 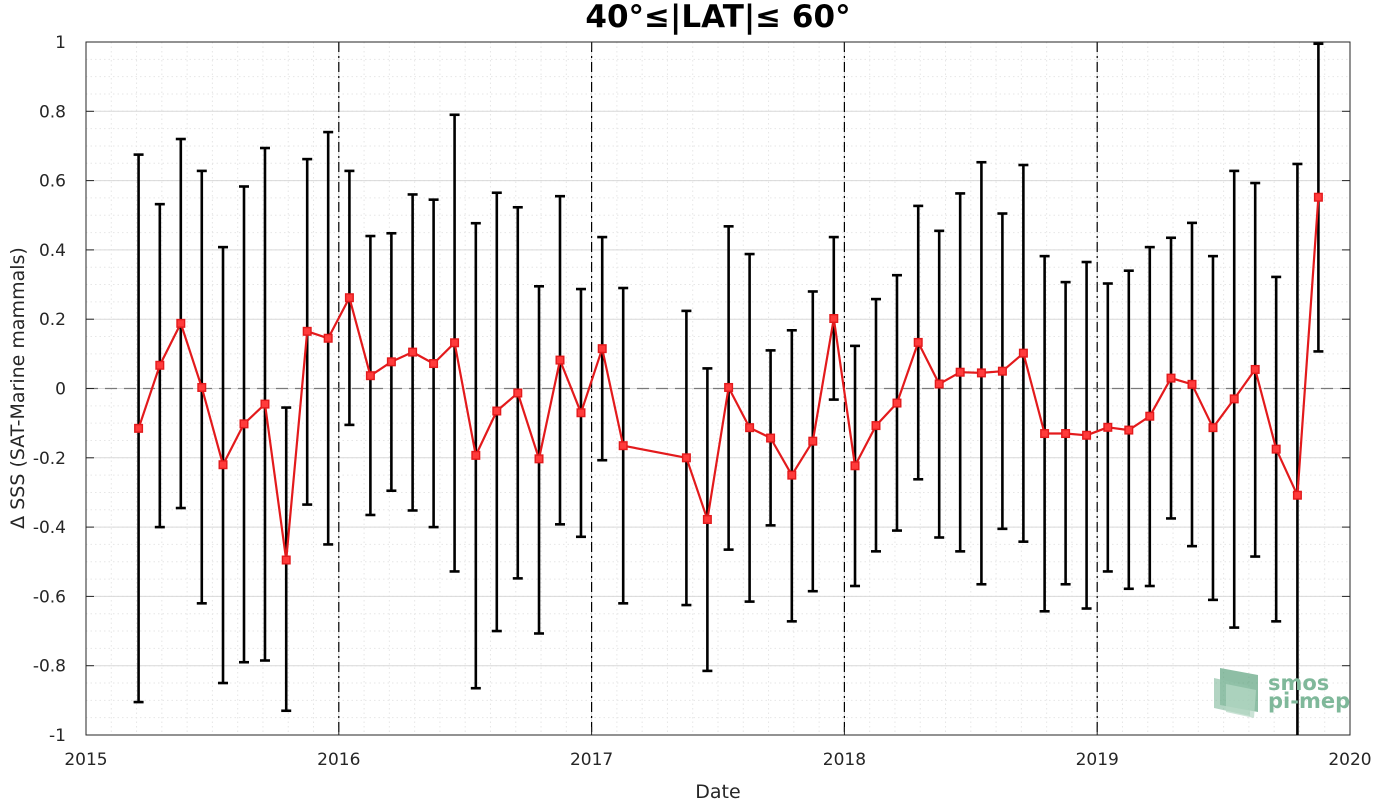 I want to click on x-tick-labels: 2015 2016 2017 2018 2019 2020, so click(x=717, y=760).